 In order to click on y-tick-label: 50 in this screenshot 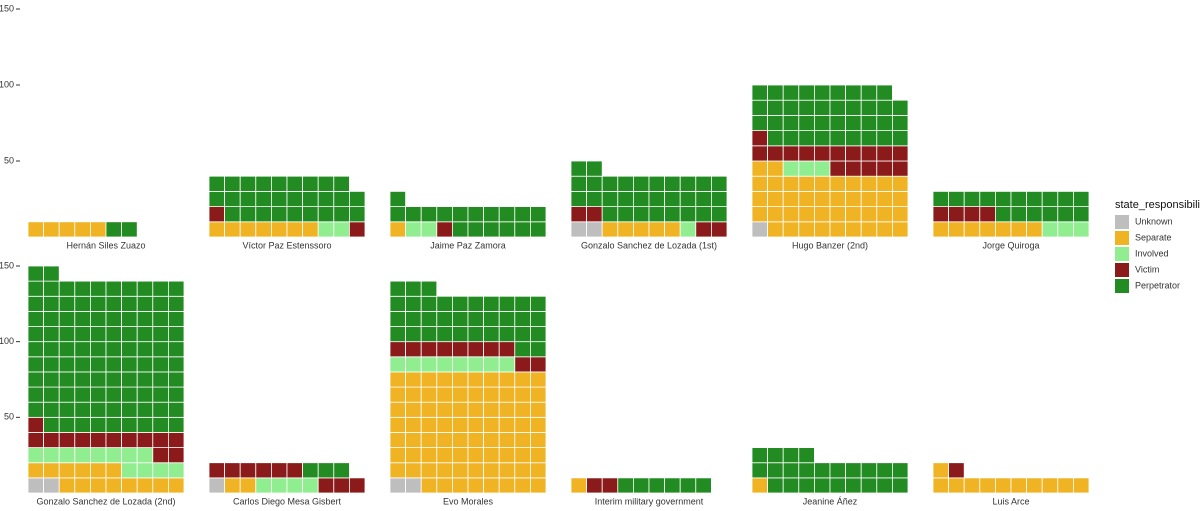, I will do `click(9, 417)`.